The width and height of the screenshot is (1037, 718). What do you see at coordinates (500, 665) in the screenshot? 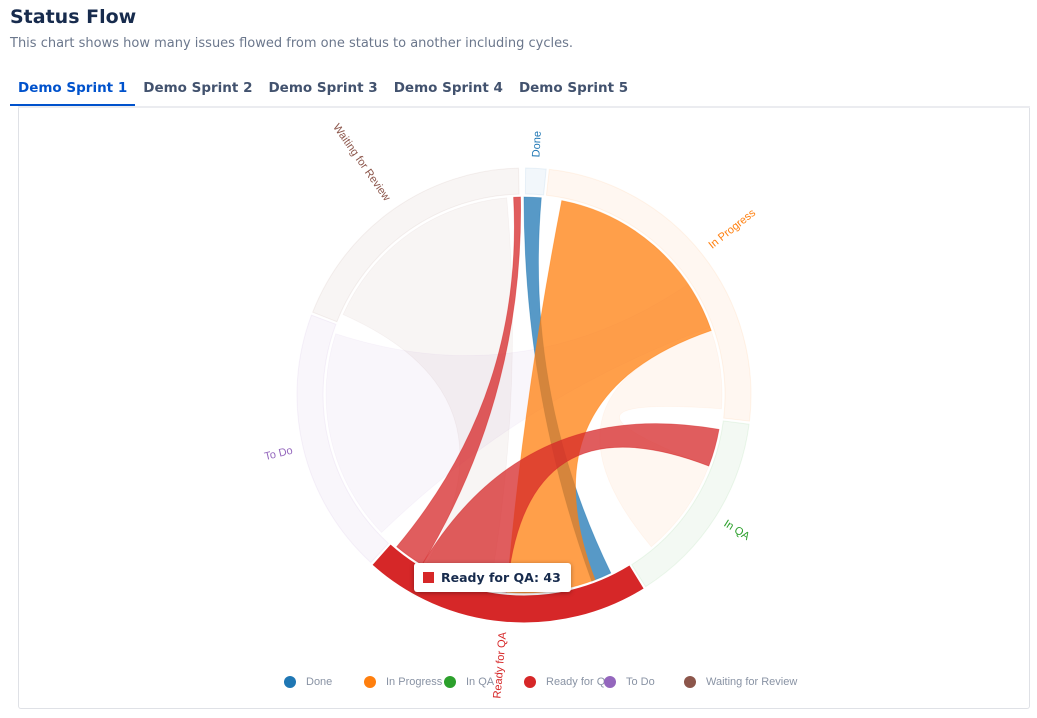
I see `arc-label-ready-for-qa: Ready for QA` at bounding box center [500, 665].